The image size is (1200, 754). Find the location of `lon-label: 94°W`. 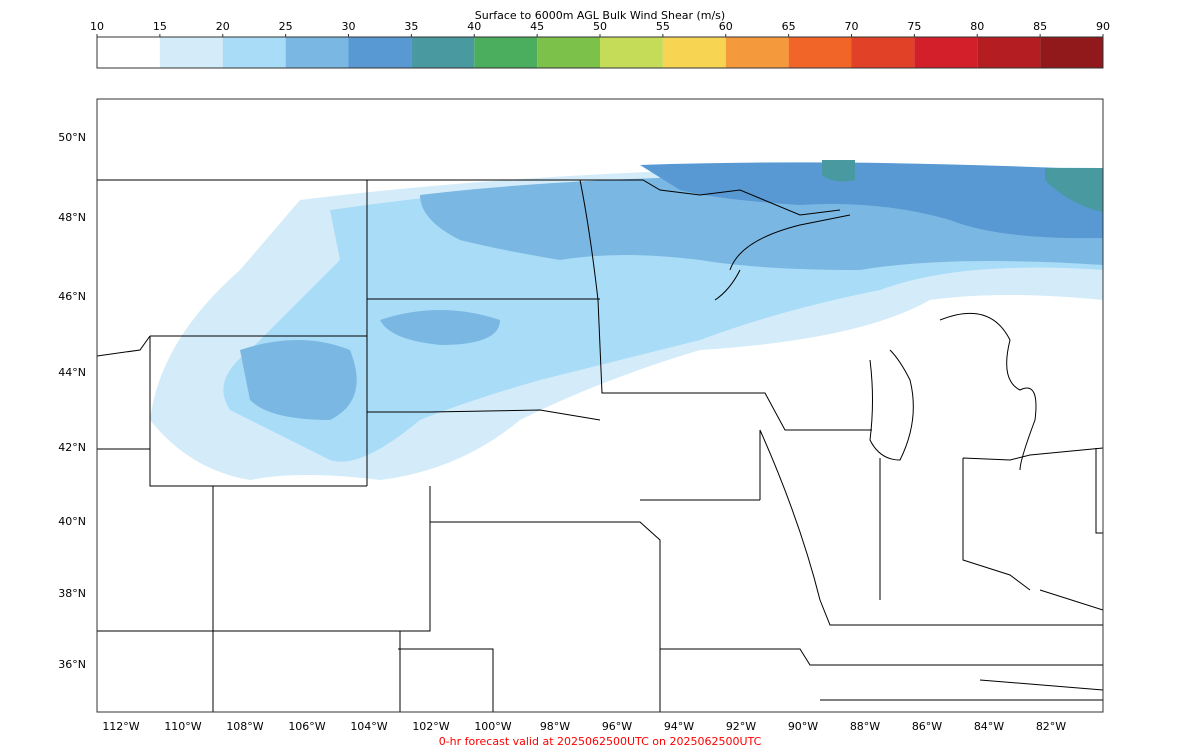

lon-label: 94°W is located at coordinates (679, 726).